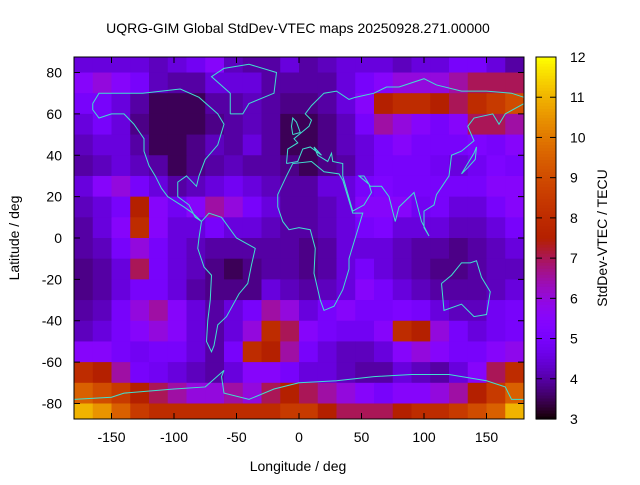 This screenshot has height=485, width=640. I want to click on x-tick-label: -100, so click(174, 437).